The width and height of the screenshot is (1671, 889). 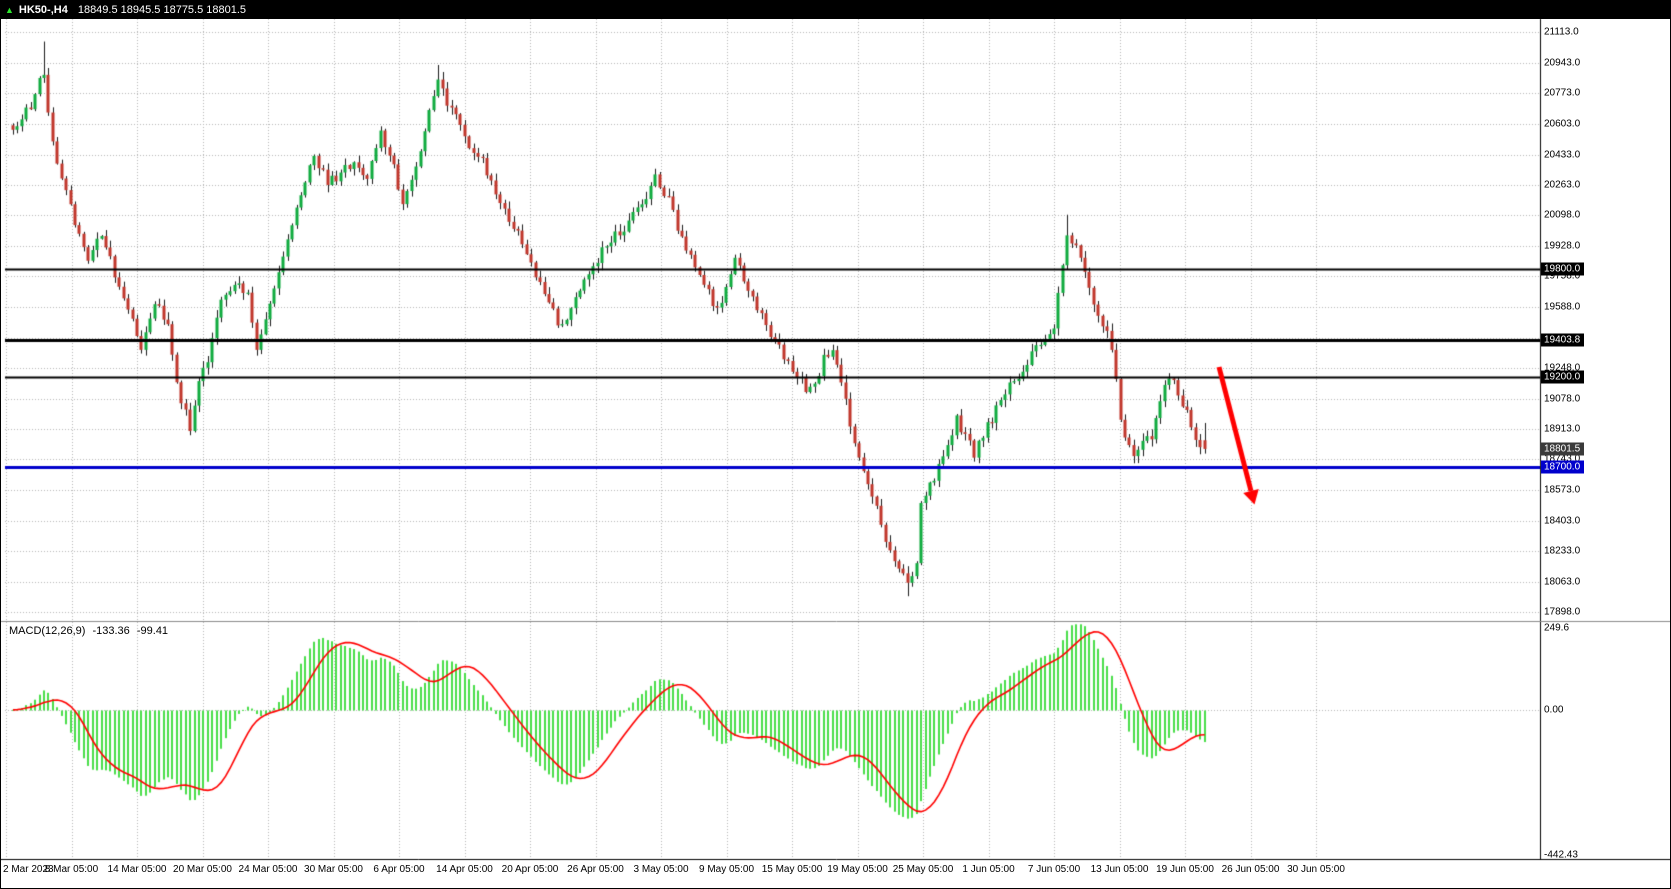 What do you see at coordinates (43, 10) in the screenshot?
I see `symbol-timeframe-label: HK50-,H4` at bounding box center [43, 10].